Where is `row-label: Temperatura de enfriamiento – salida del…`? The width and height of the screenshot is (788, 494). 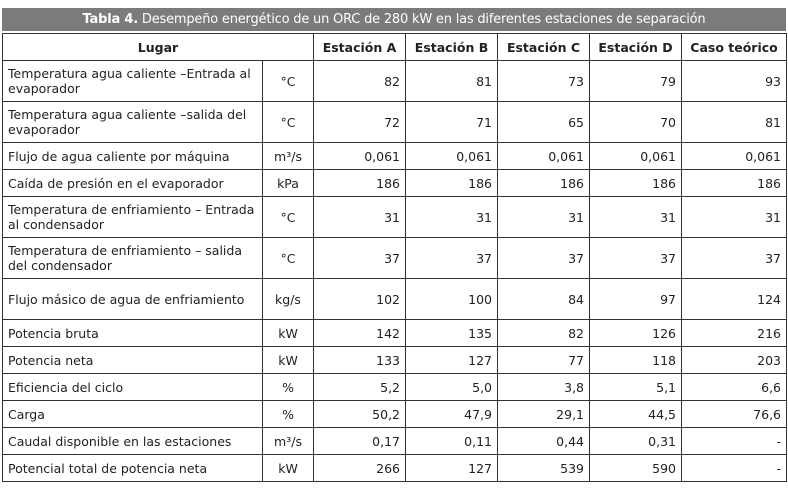 row-label: Temperatura de enfriamiento – salida del… is located at coordinates (132, 258).